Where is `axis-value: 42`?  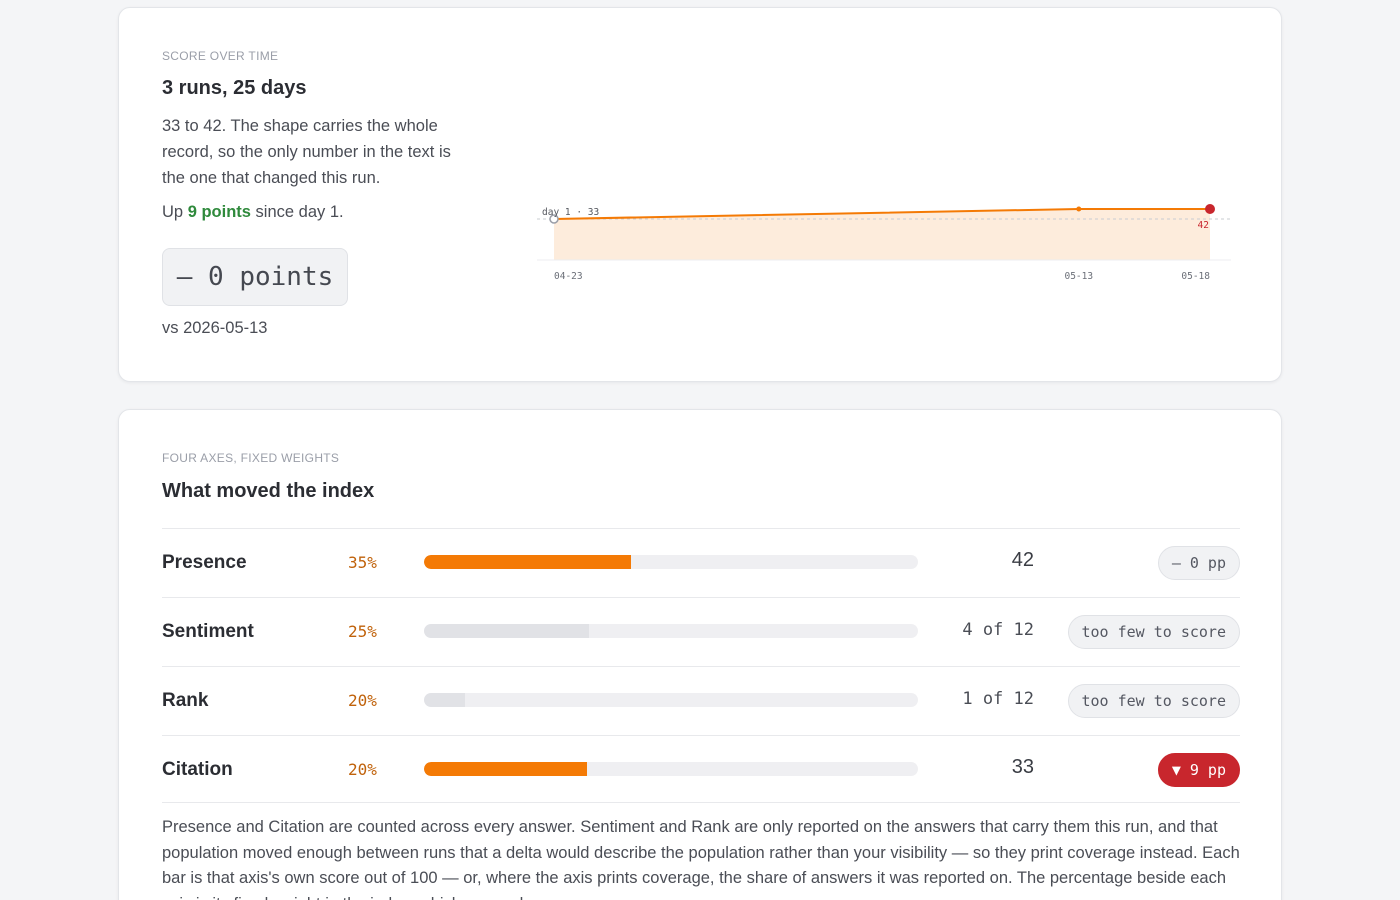 axis-value: 42 is located at coordinates (1022, 560).